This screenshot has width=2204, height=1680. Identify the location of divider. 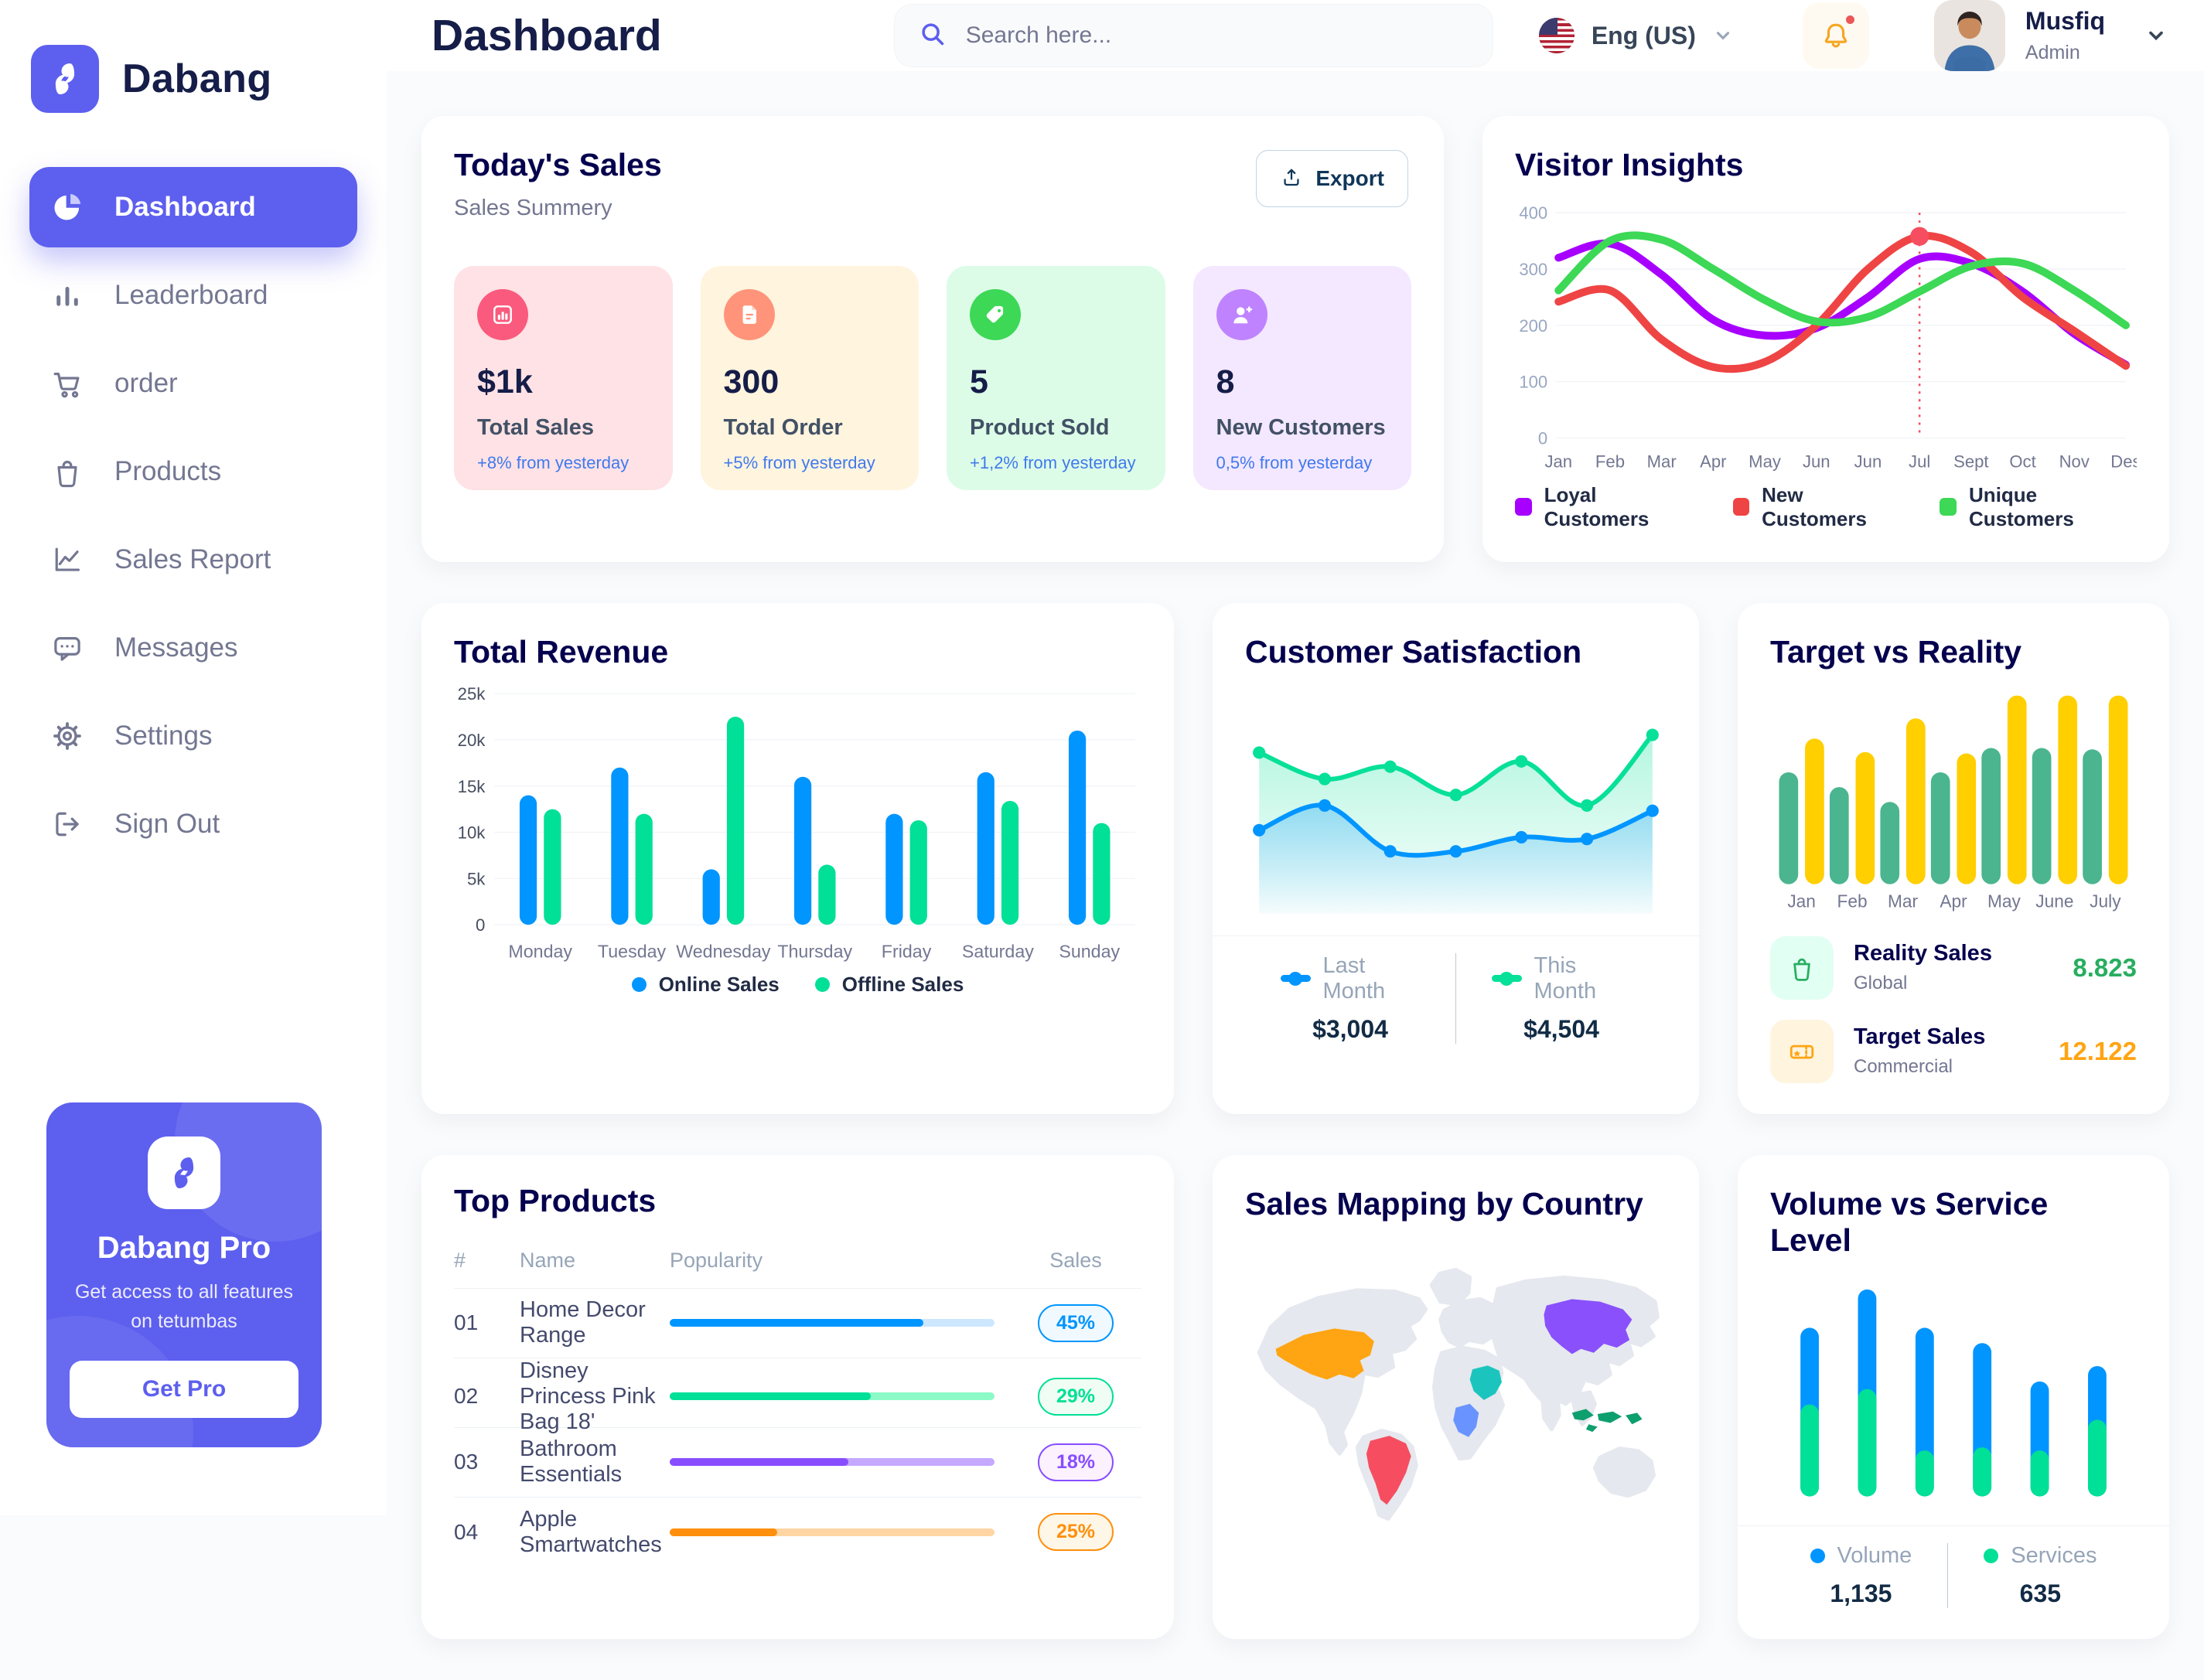
(1456, 935).